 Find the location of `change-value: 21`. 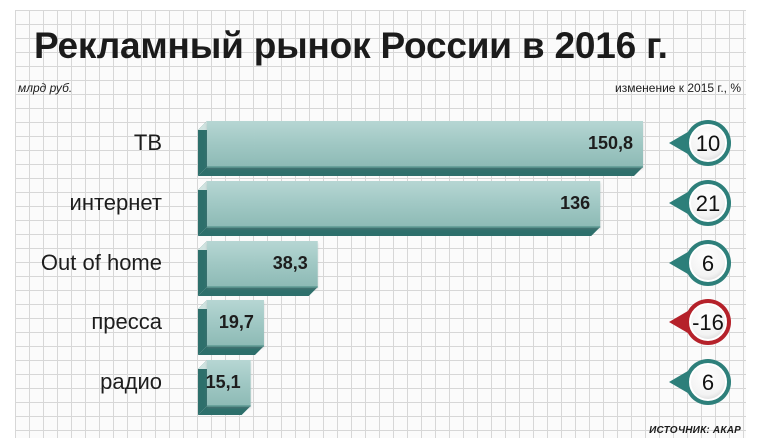

change-value: 21 is located at coordinates (708, 203).